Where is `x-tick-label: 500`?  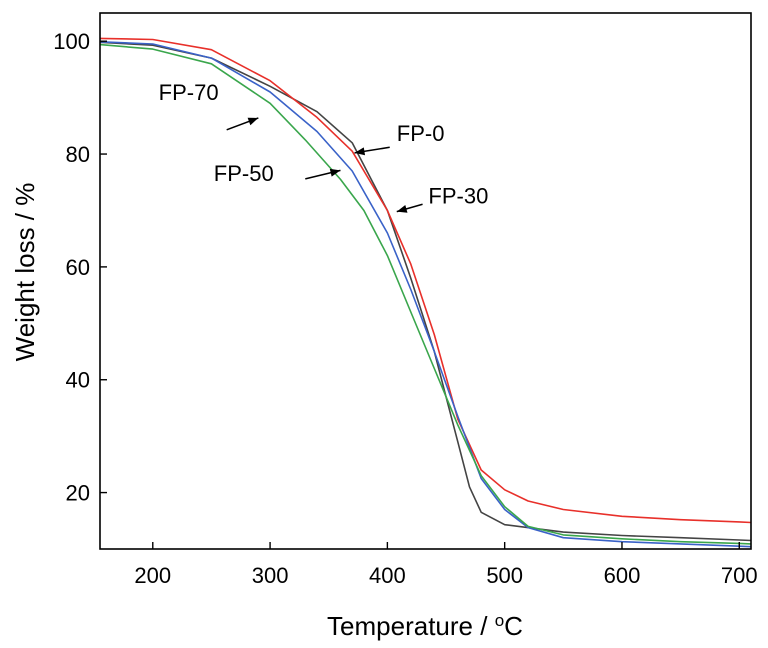
x-tick-label: 500 is located at coordinates (504, 575).